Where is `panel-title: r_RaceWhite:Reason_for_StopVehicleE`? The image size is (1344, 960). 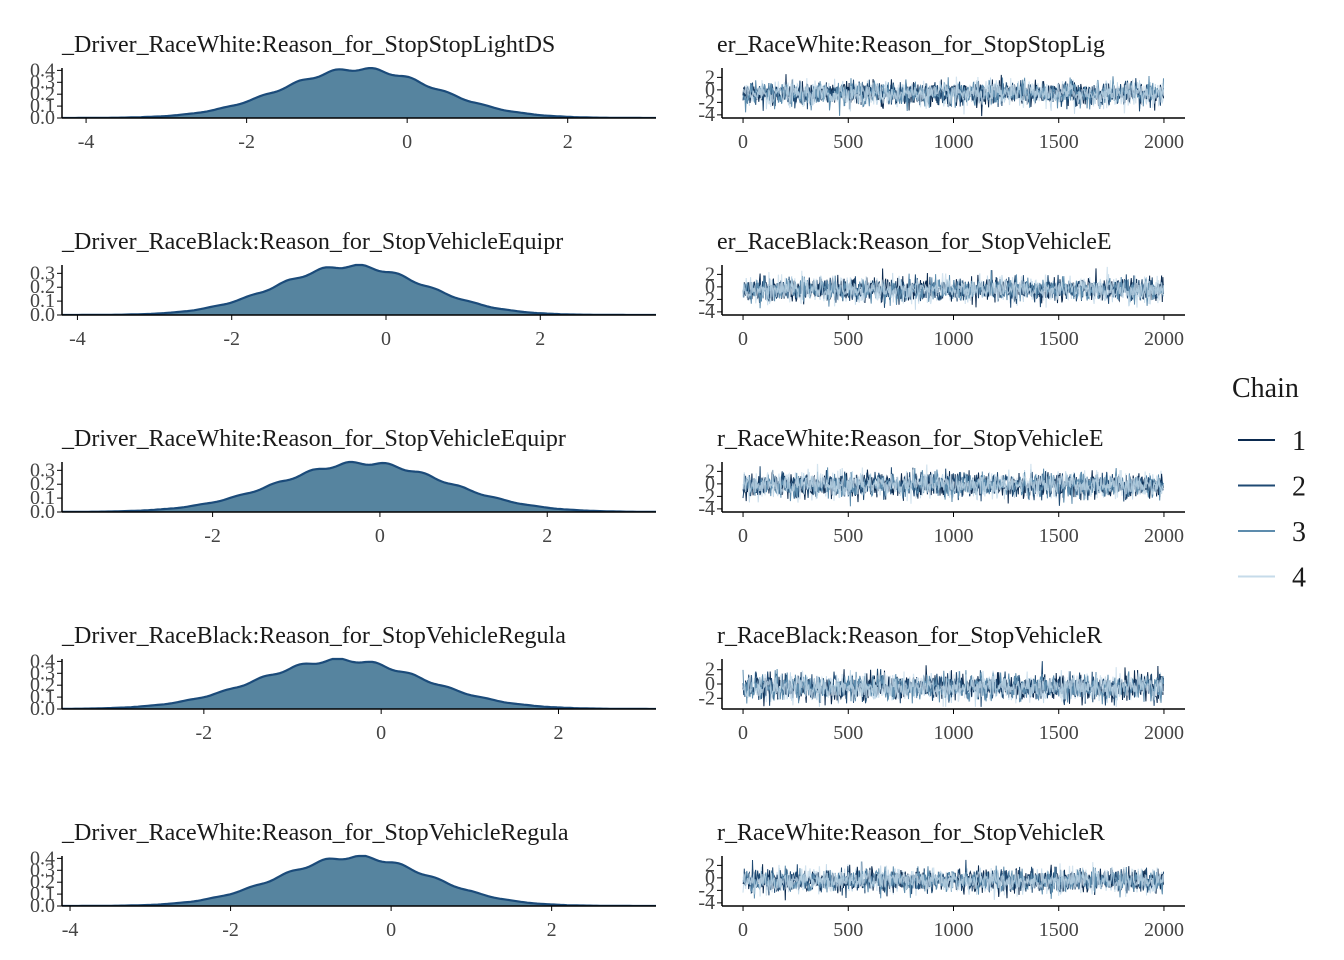
panel-title: r_RaceWhite:Reason_for_StopVehicleE is located at coordinates (910, 439).